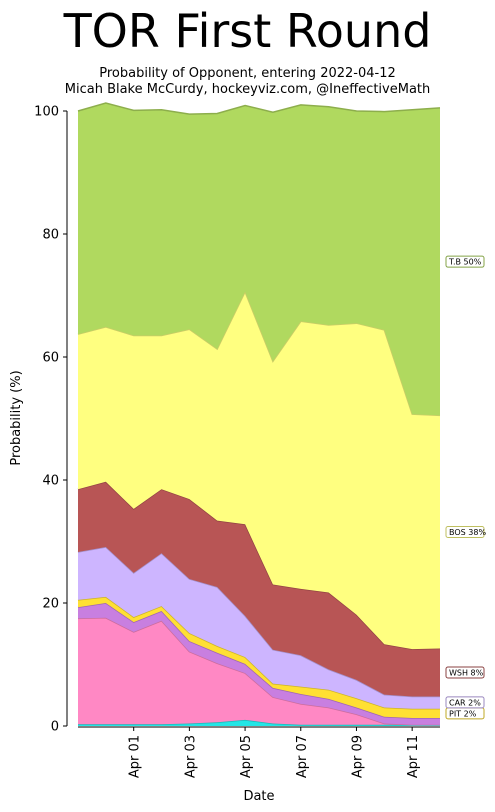 This screenshot has height=812, width=495. What do you see at coordinates (465, 487) in the screenshot?
I see `series-labels: PIT 2% CAR 2% WSH 8% BOS 38% T.B 50%` at bounding box center [465, 487].